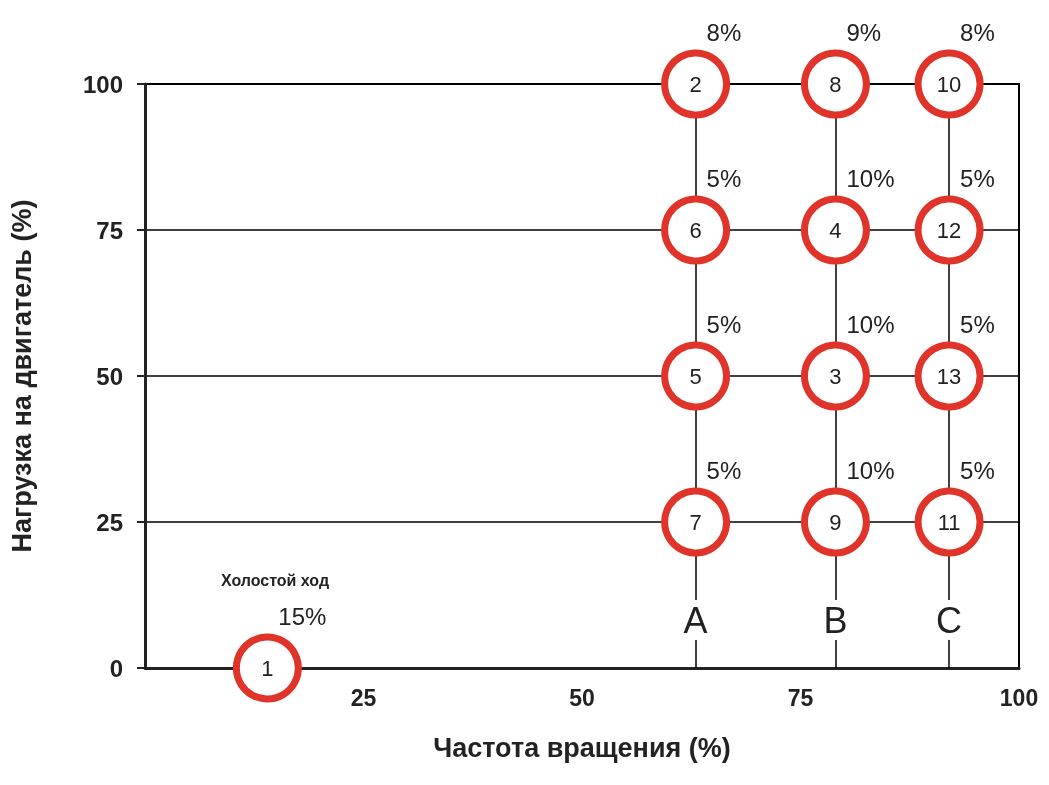 Image resolution: width=1049 pixels, height=785 pixels. Describe the element at coordinates (302, 616) in the screenshot. I see `annotation: 15%` at that location.